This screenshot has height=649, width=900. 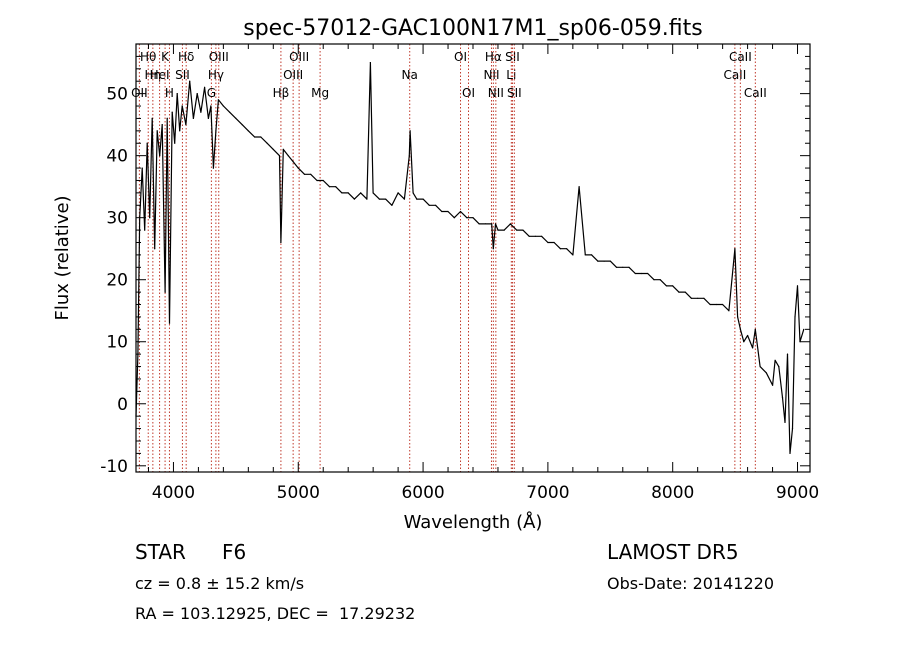 What do you see at coordinates (62, 257) in the screenshot?
I see `y-axis-label: Flux (relative)` at bounding box center [62, 257].